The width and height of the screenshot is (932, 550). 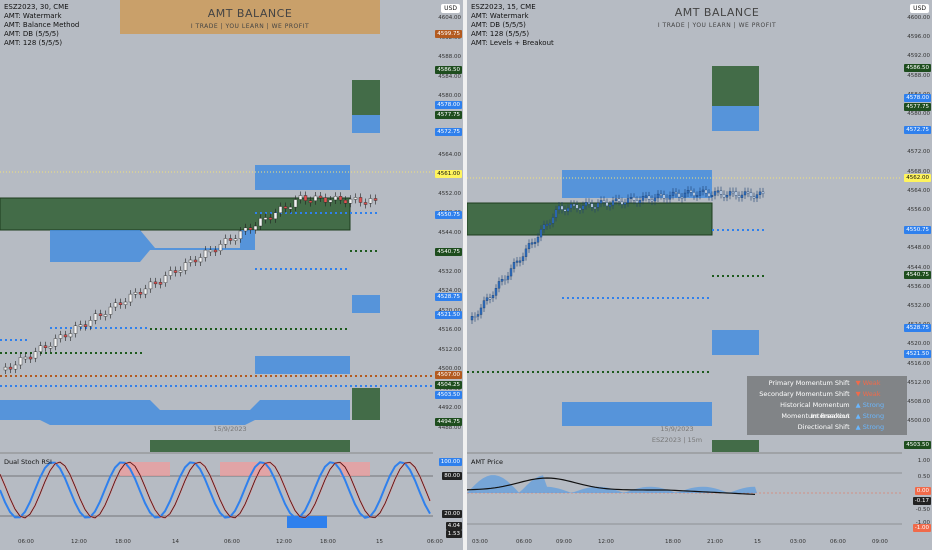 What do you see at coordinates (28, 462) in the screenshot?
I see `oscillator-title: Dual Stoch RSI` at bounding box center [28, 462].